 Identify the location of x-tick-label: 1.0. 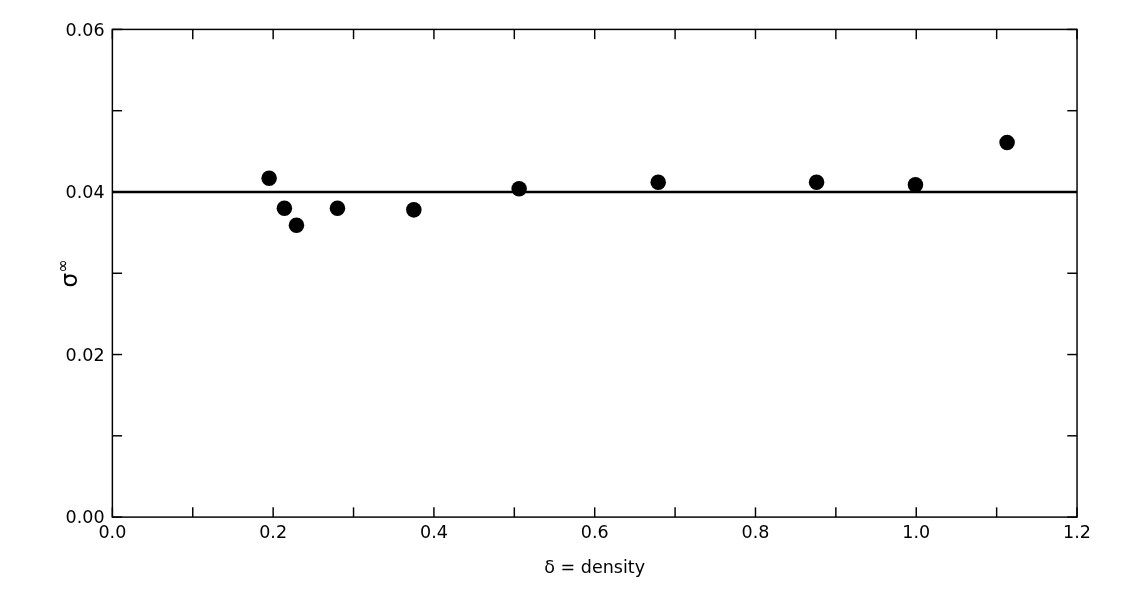
(916, 532).